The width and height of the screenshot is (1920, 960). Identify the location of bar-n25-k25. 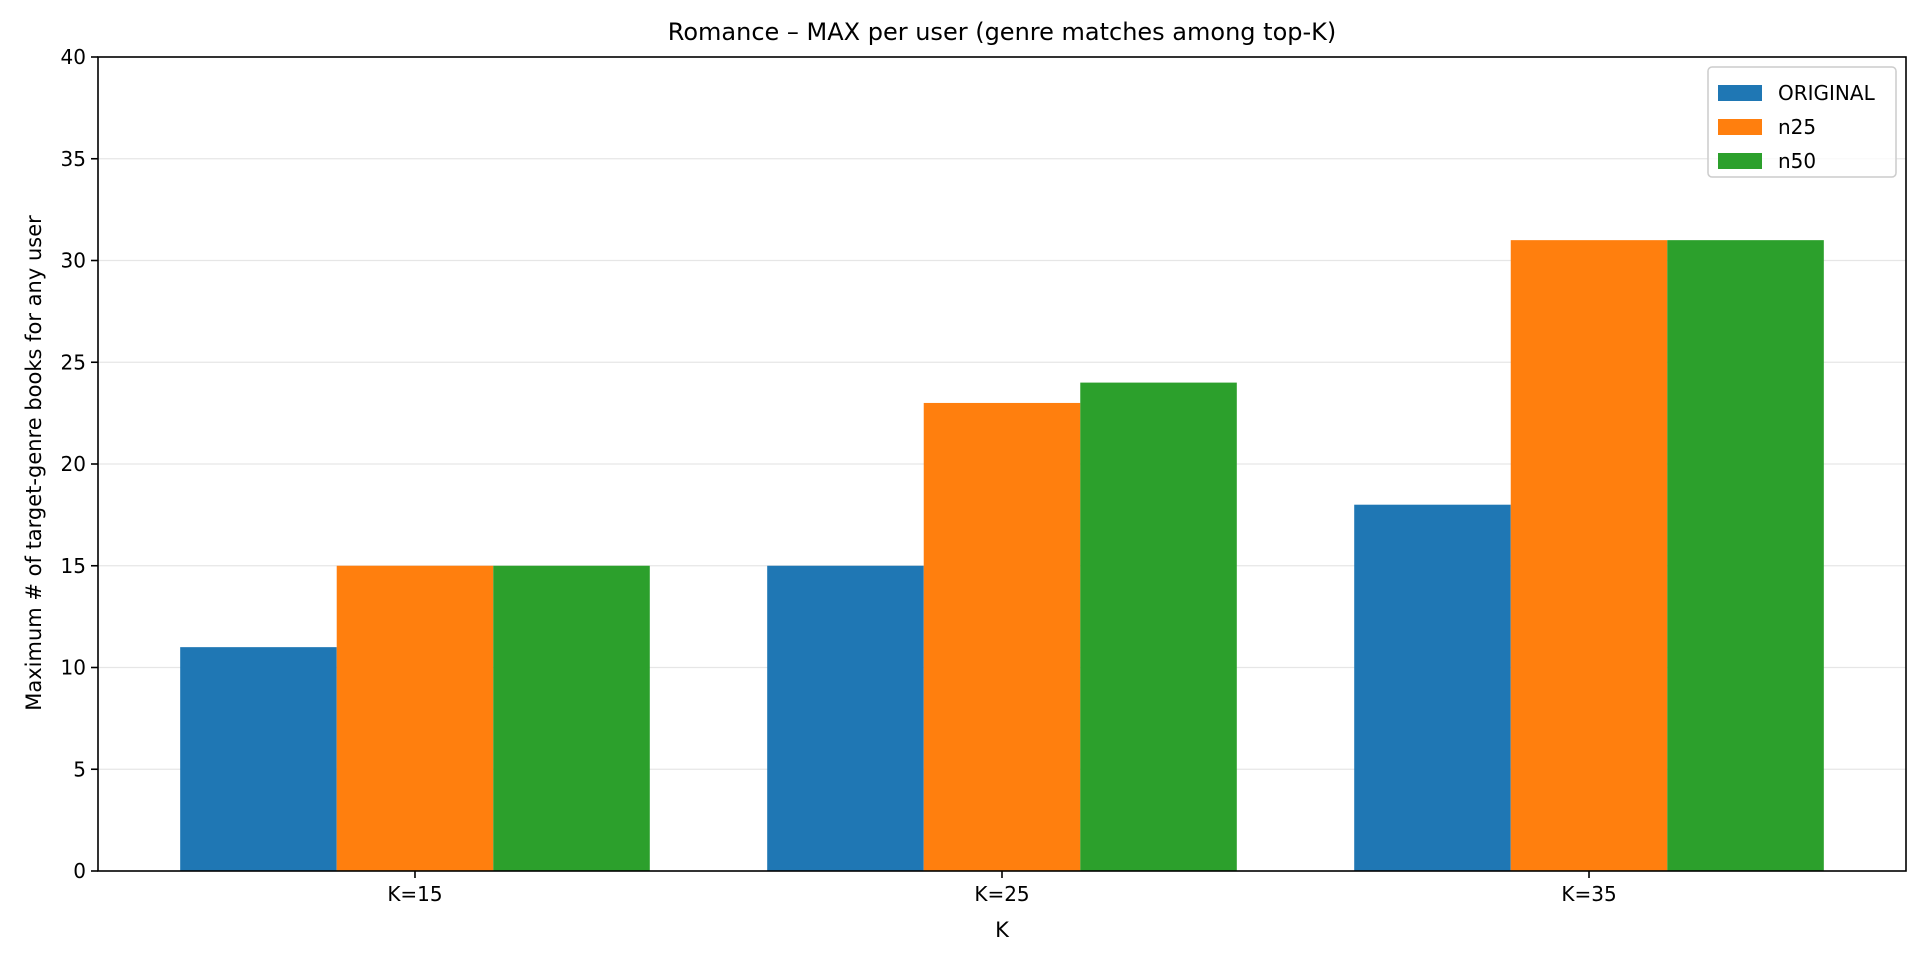
(1002, 636).